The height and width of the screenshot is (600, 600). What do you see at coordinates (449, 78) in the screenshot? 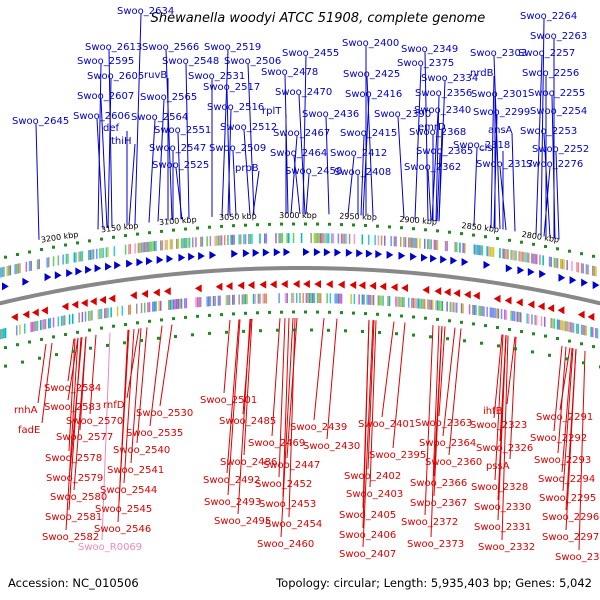
I see `forward-gene-label: Swoo_2334` at bounding box center [449, 78].